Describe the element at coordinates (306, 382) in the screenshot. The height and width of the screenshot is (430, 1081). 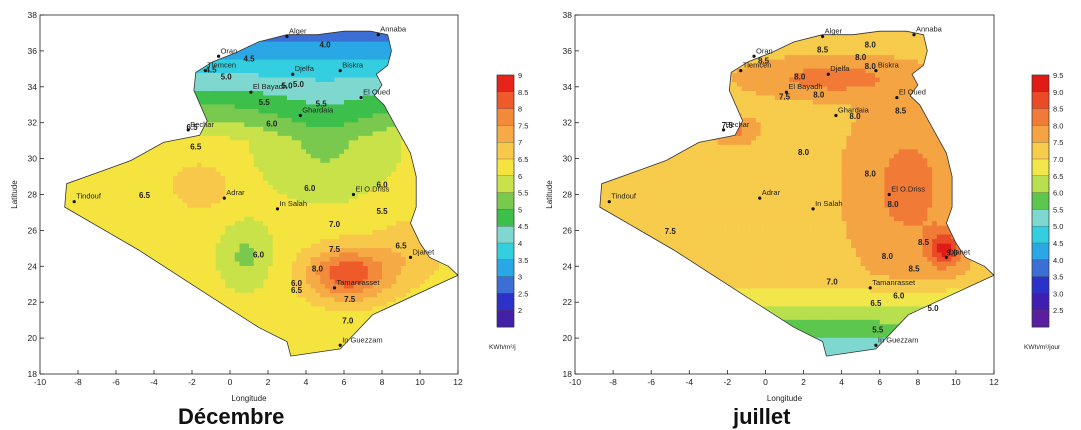
I see `x-tick-label: 4` at that location.